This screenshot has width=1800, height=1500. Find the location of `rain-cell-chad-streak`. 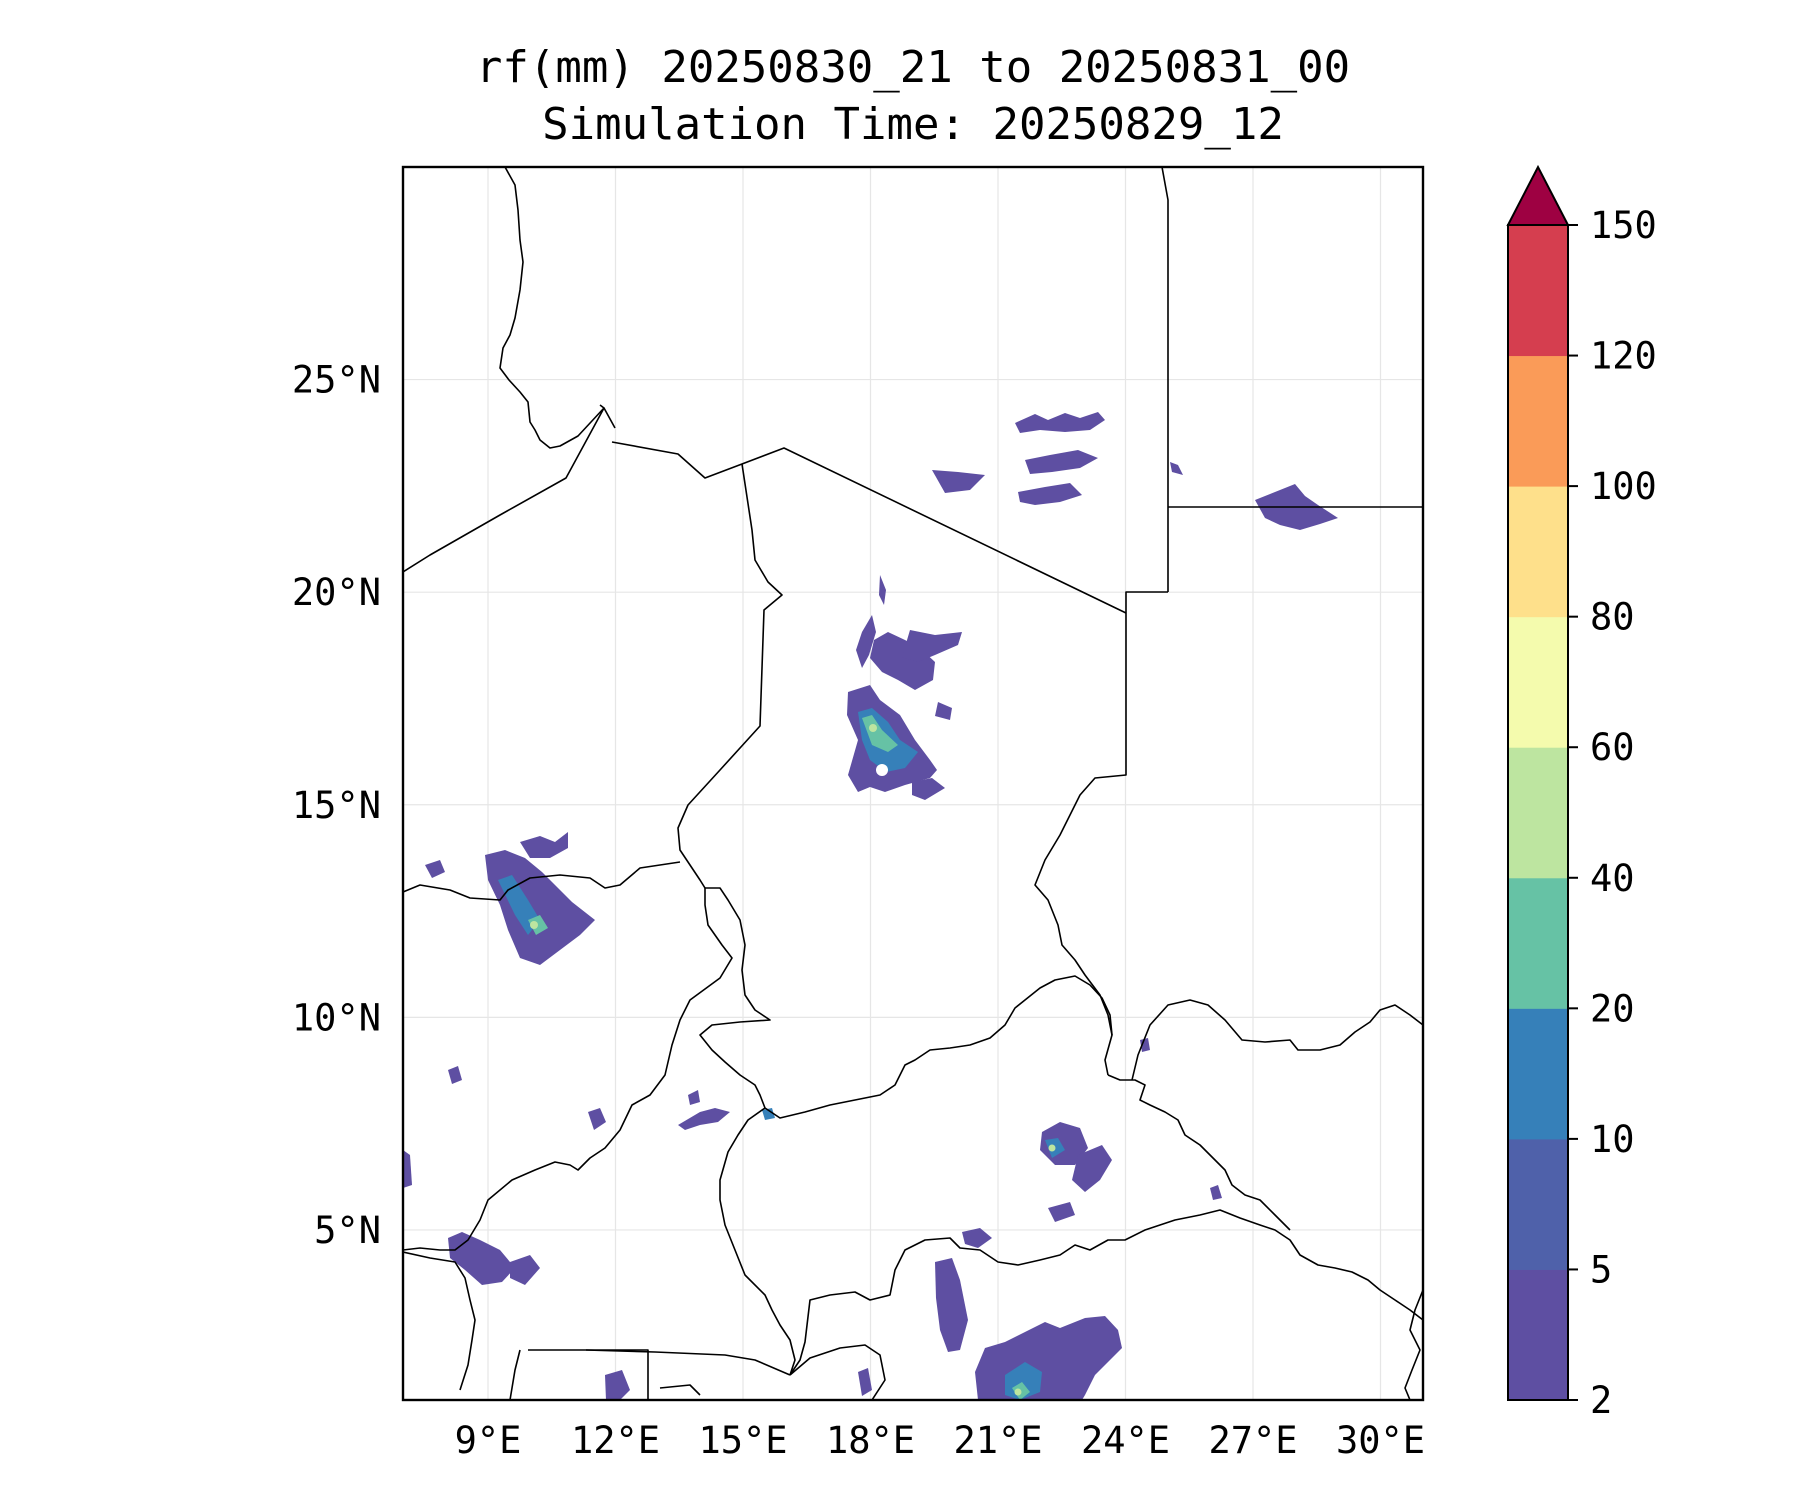

rain-cell-chad-streak is located at coordinates (882, 590).